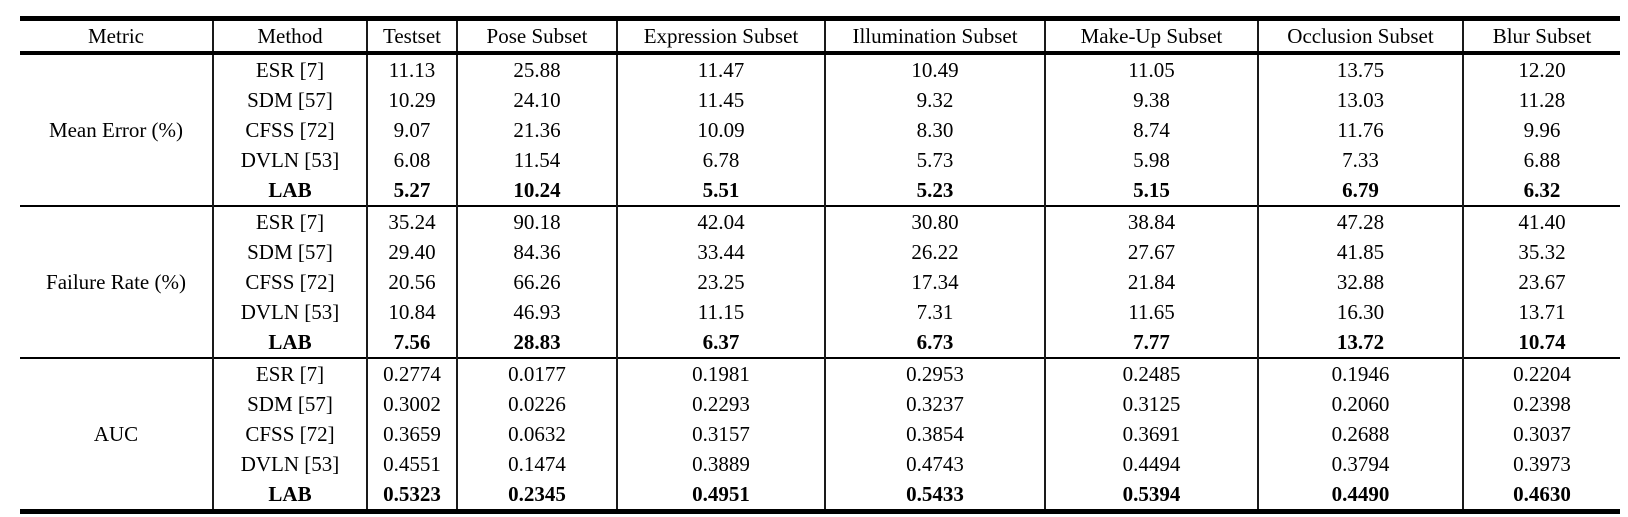 This screenshot has width=1628, height=517. Describe the element at coordinates (1541, 404) in the screenshot. I see `value-cell: 0.2398` at that location.